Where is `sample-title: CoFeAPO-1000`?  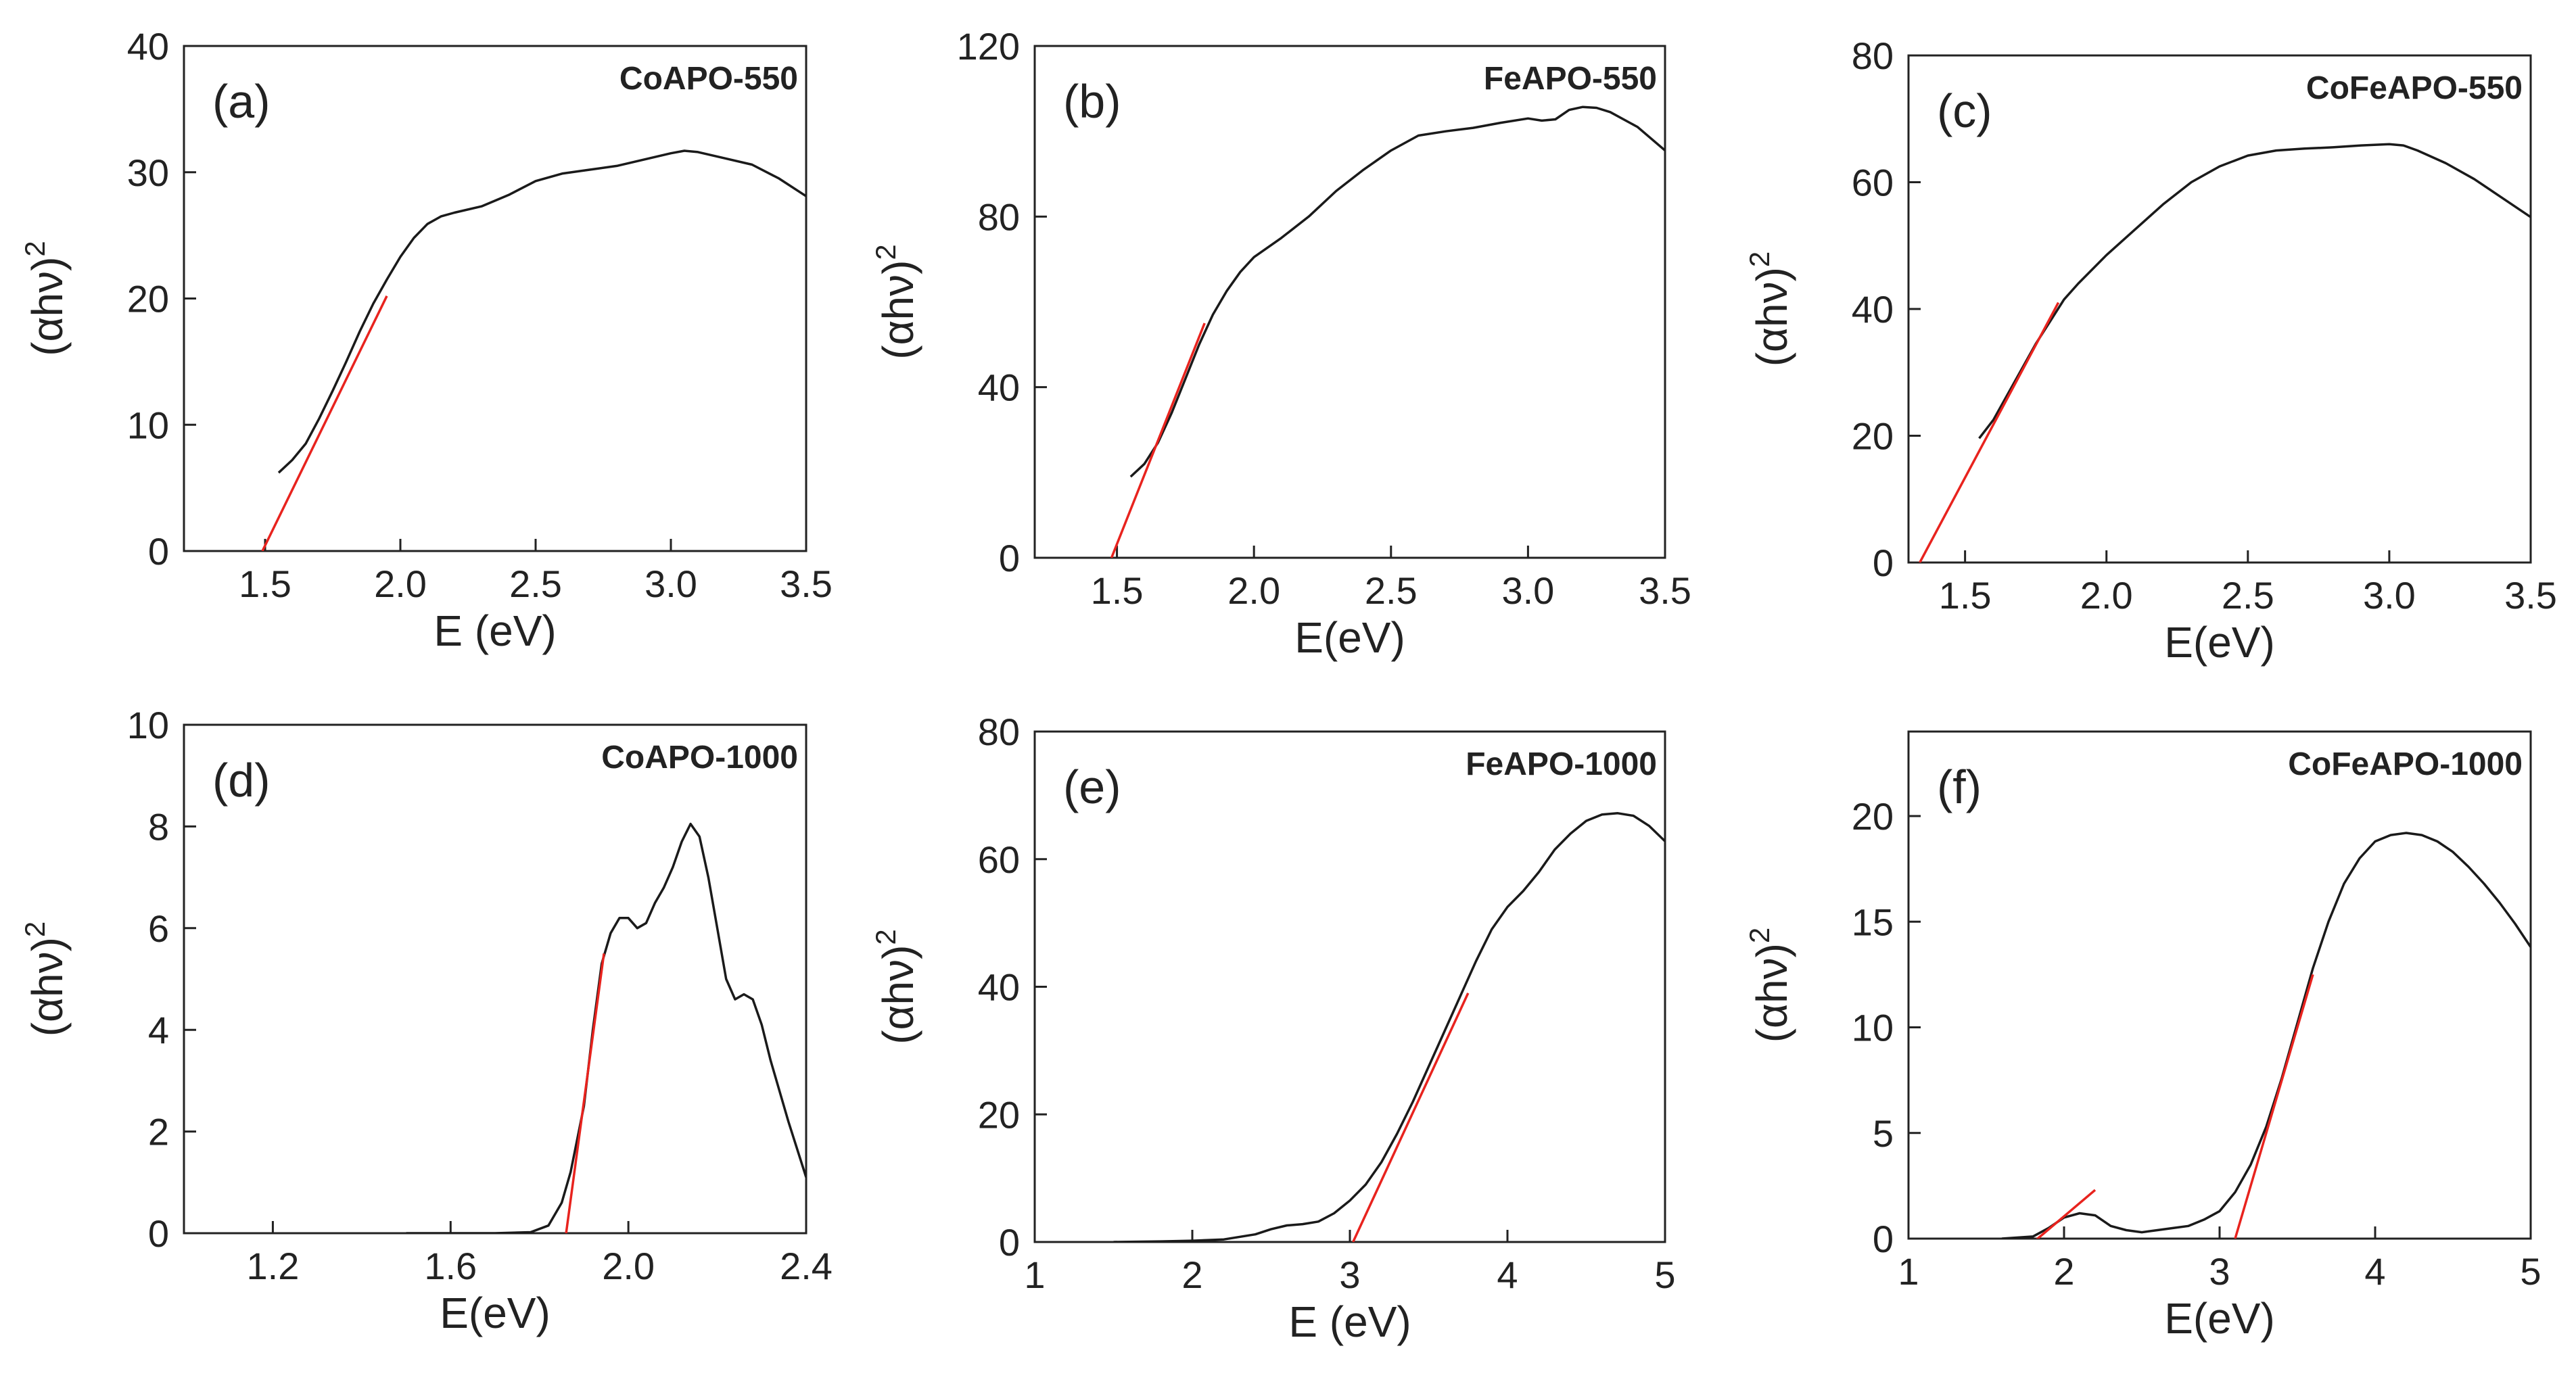 sample-title: CoFeAPO-1000 is located at coordinates (2405, 764).